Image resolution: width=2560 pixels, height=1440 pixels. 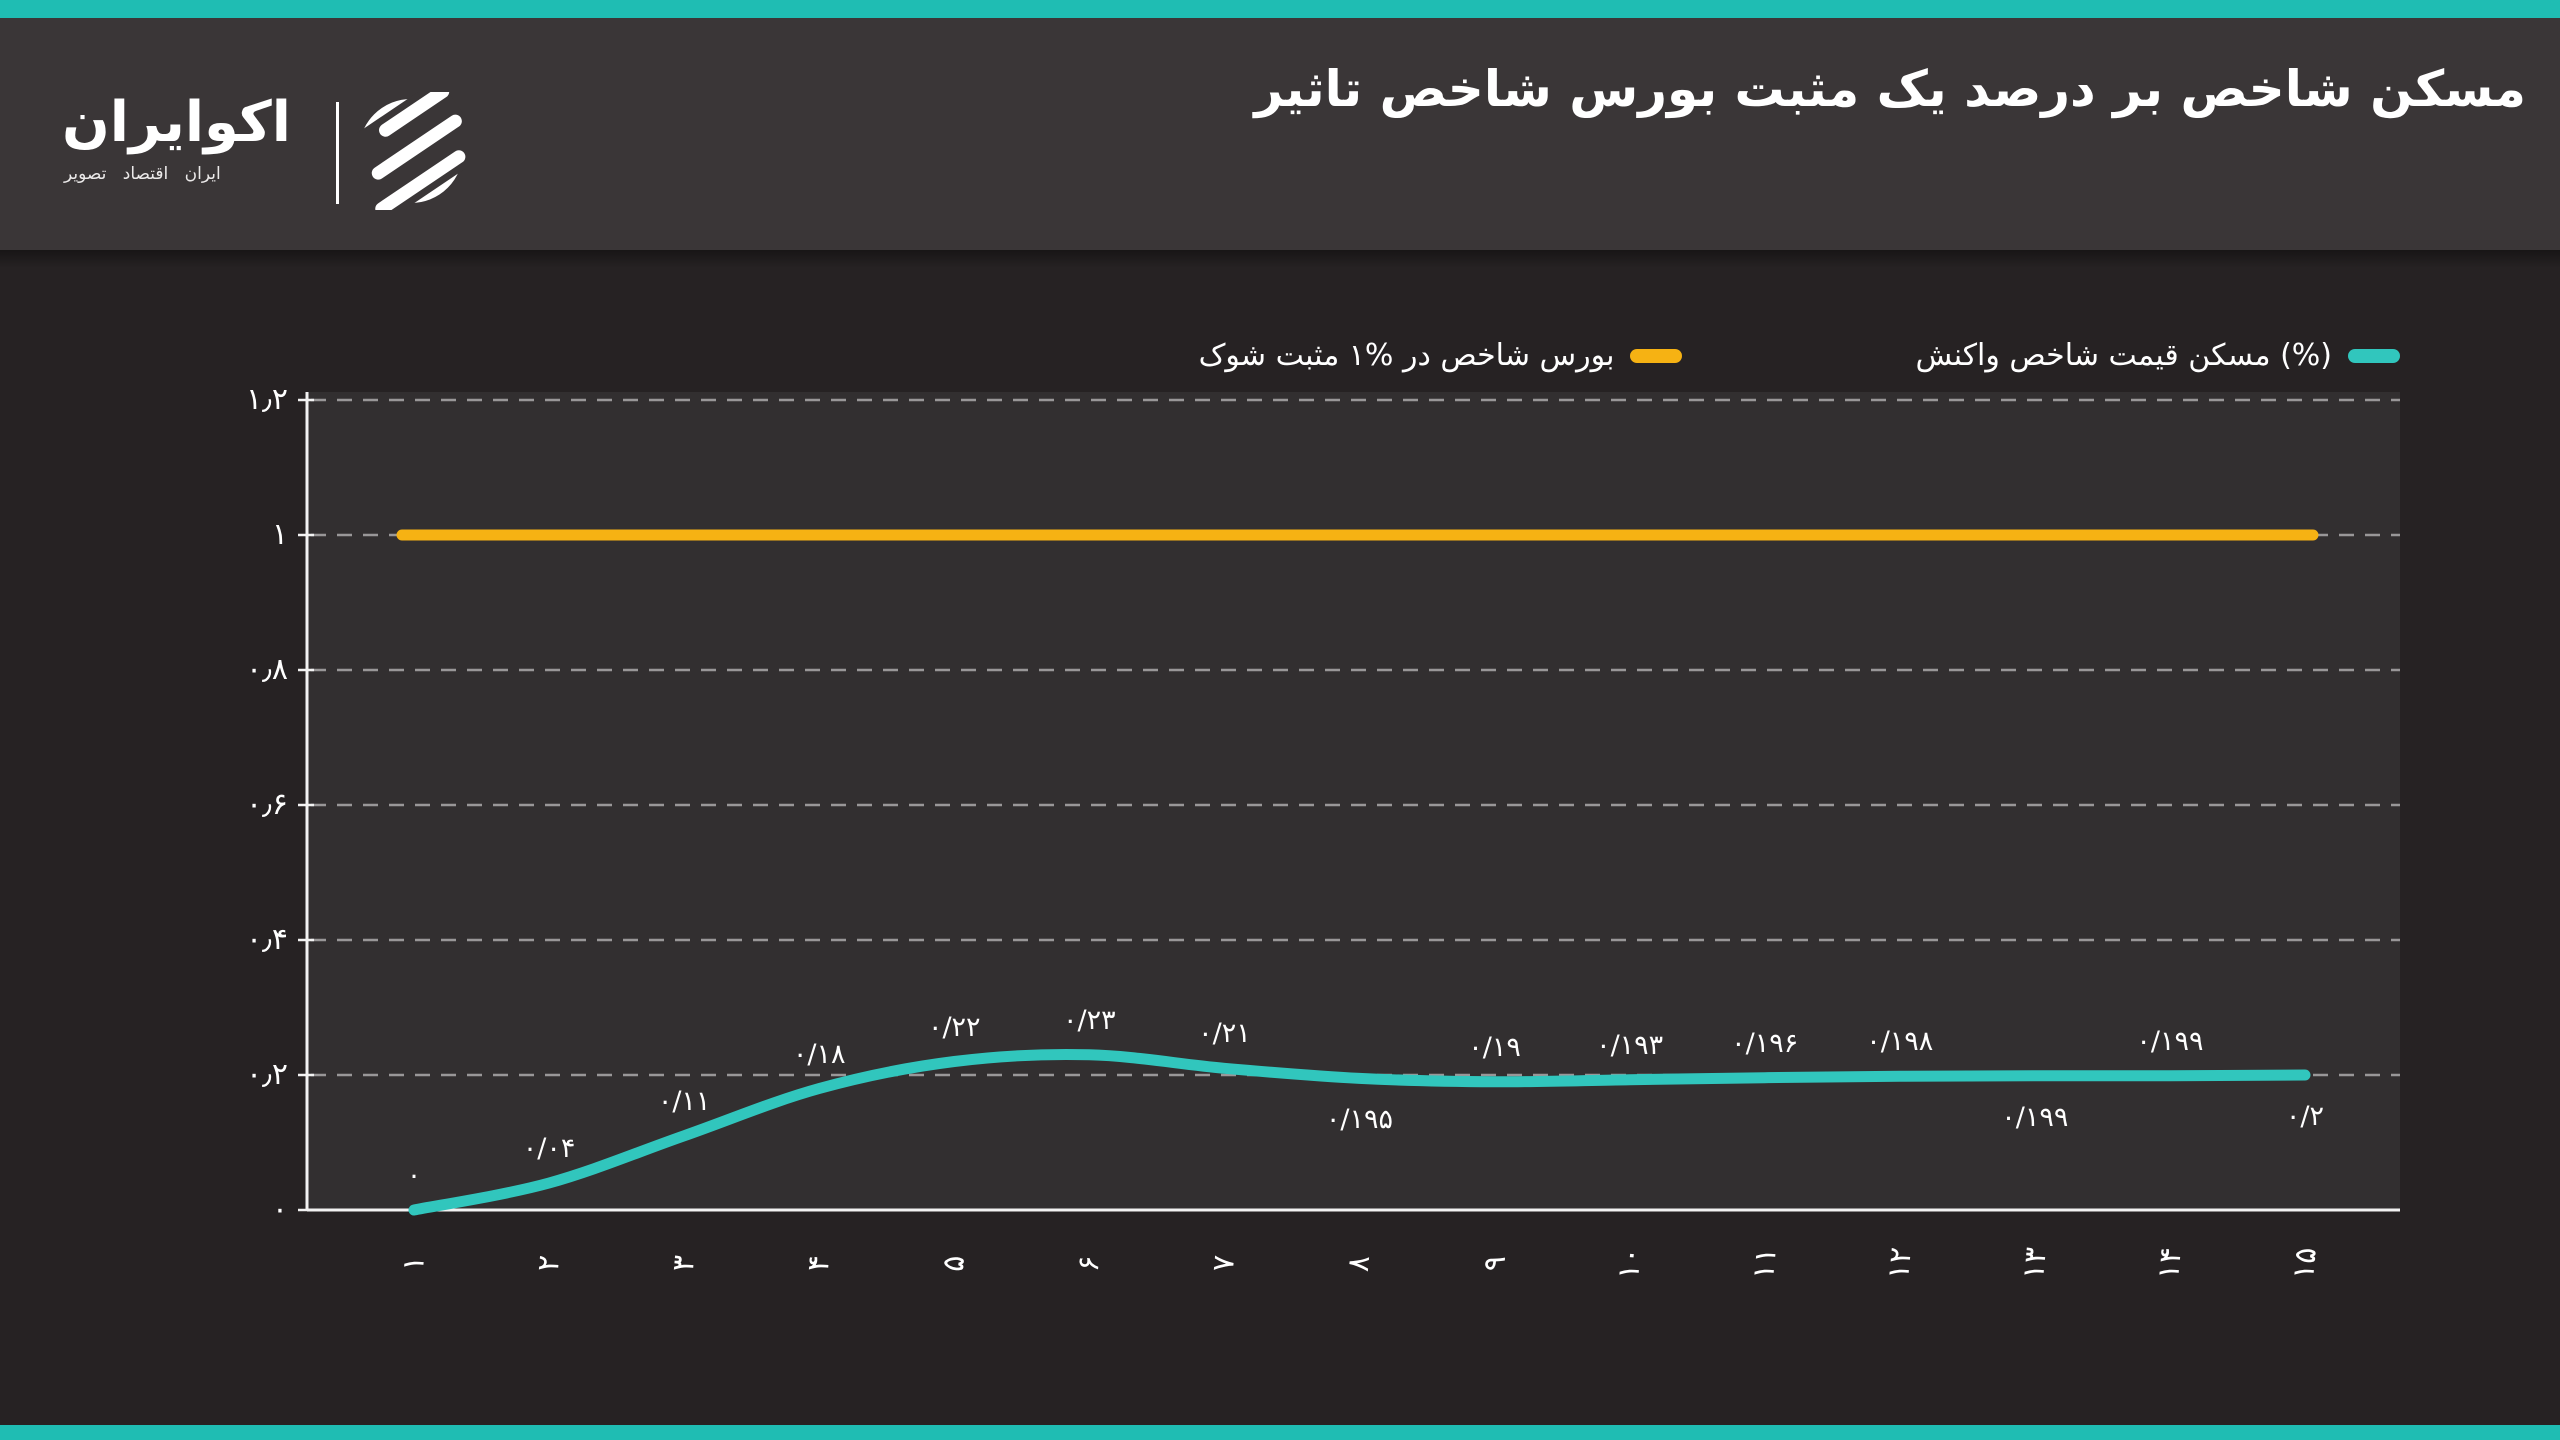 What do you see at coordinates (954, 1027) in the screenshot?
I see `data-label: ۰/۲۲` at bounding box center [954, 1027].